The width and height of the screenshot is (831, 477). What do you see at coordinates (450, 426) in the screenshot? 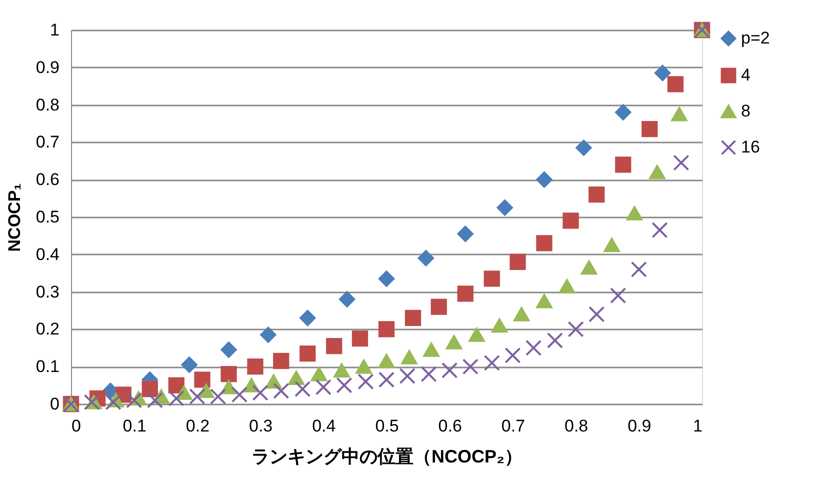
I see `x-tick-label: 0.6` at bounding box center [450, 426].